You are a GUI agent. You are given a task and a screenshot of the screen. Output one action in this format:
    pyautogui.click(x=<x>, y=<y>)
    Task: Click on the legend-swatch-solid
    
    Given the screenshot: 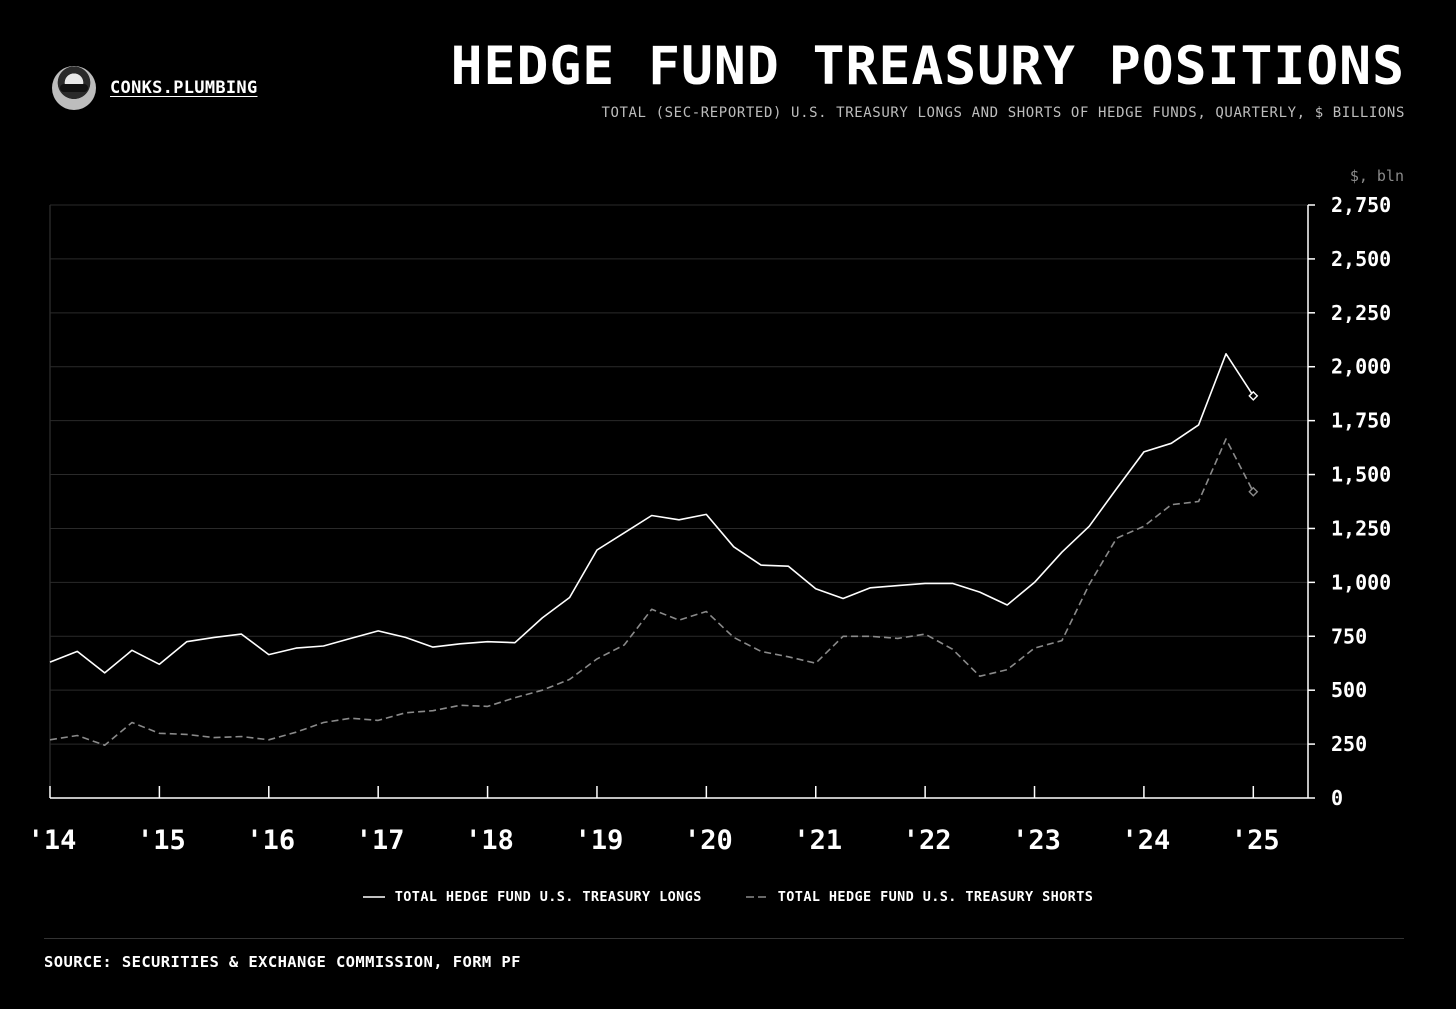 What is the action you would take?
    pyautogui.click(x=373, y=897)
    